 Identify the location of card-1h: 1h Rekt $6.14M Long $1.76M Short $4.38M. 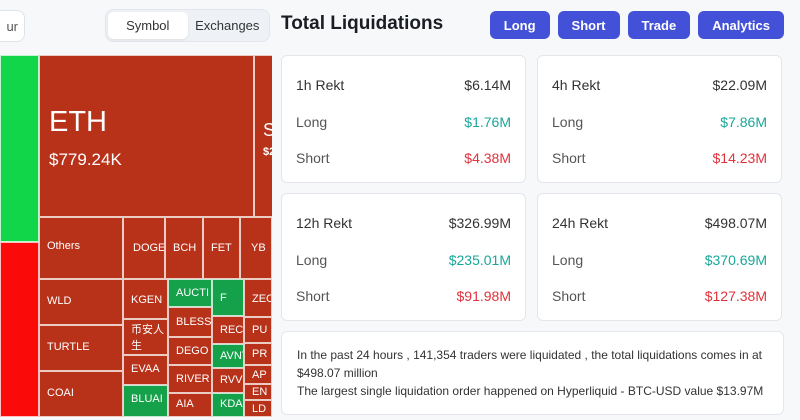
(403, 119).